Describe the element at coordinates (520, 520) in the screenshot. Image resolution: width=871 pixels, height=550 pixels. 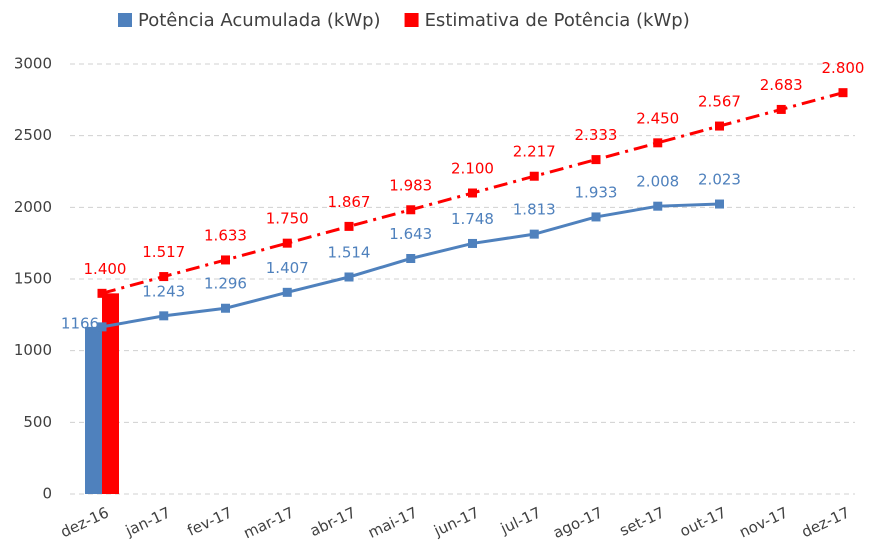
I see `x-tick-label: jul-17` at that location.